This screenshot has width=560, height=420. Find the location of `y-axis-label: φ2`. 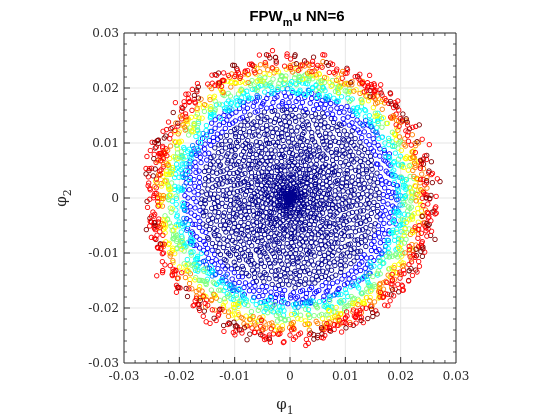

y-axis-label: φ2 is located at coordinates (63, 198).